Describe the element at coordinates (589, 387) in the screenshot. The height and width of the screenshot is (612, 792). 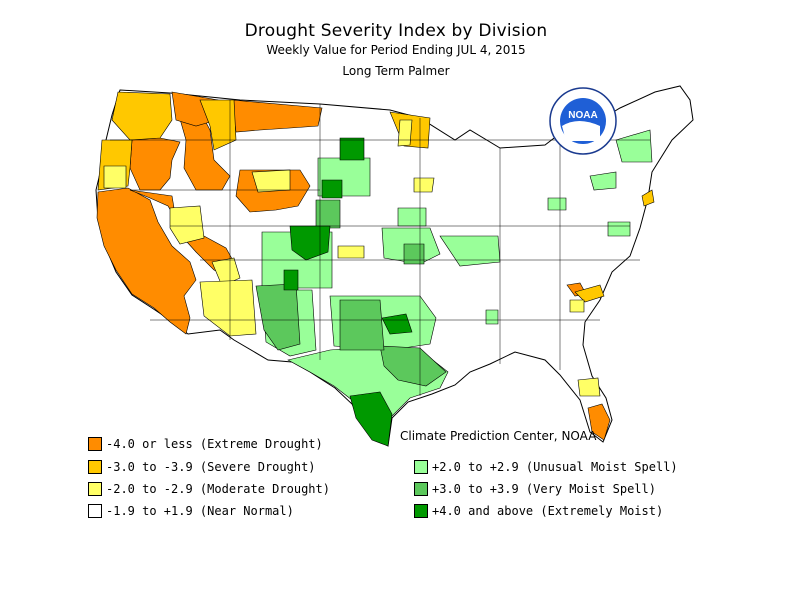
I see `florida-moderate` at that location.